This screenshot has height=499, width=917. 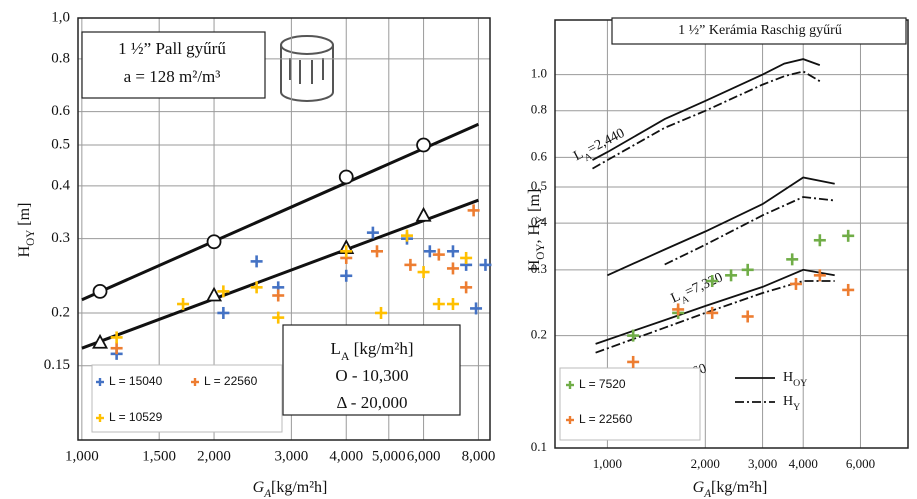 I want to click on text-part: [m], so click(x=534, y=202).